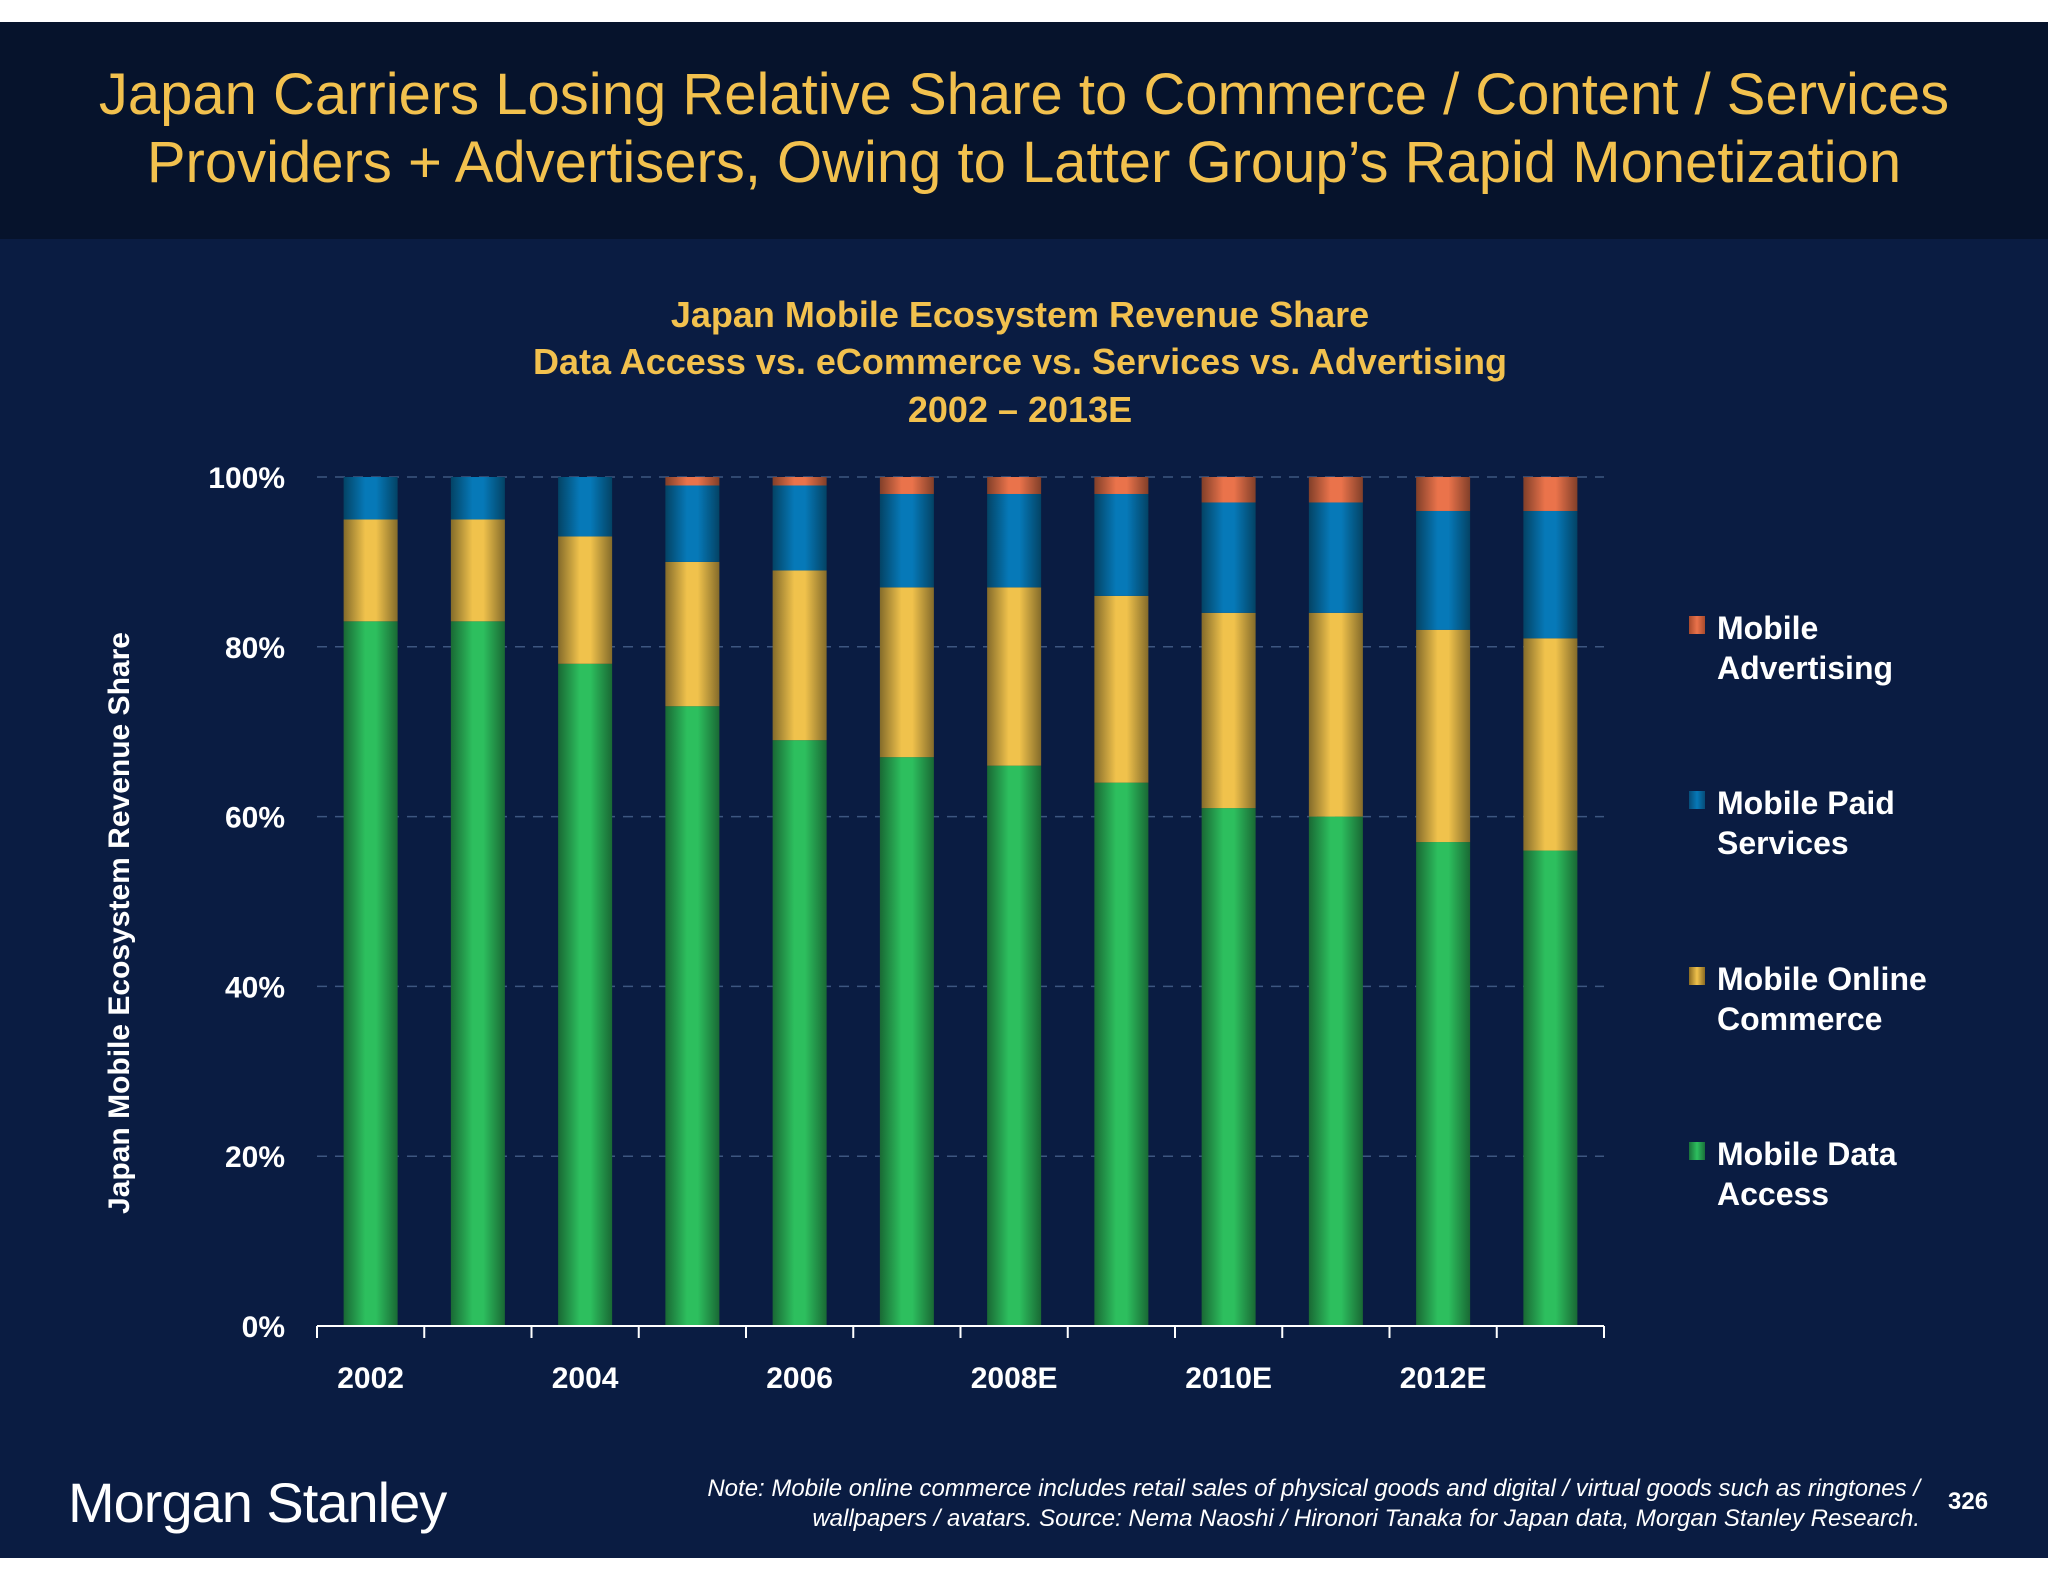  What do you see at coordinates (1800, 1019) in the screenshot?
I see `legend-label: Commerce` at bounding box center [1800, 1019].